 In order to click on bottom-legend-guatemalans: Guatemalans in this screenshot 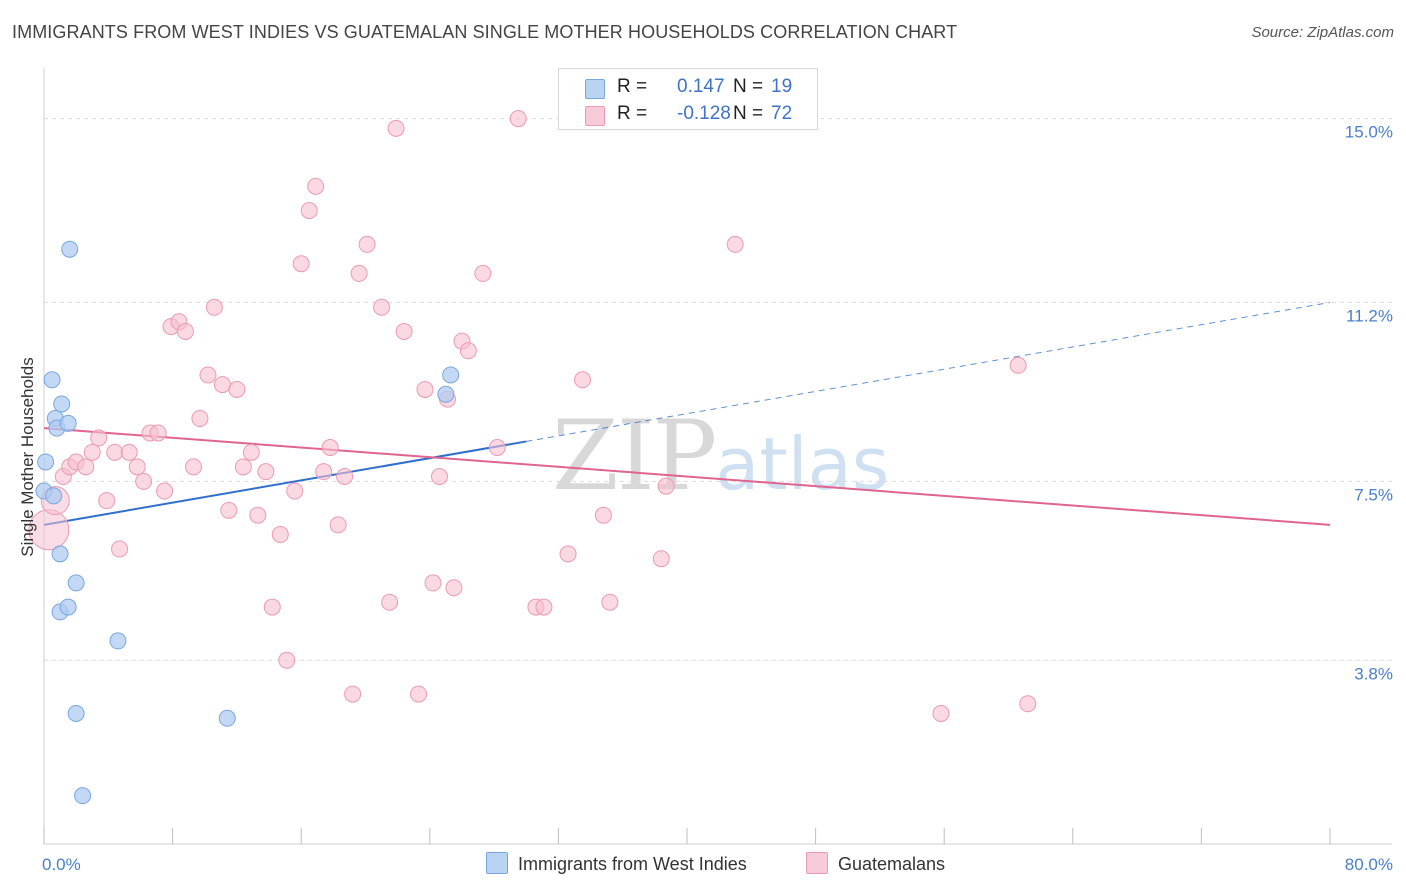, I will do `click(875, 863)`.